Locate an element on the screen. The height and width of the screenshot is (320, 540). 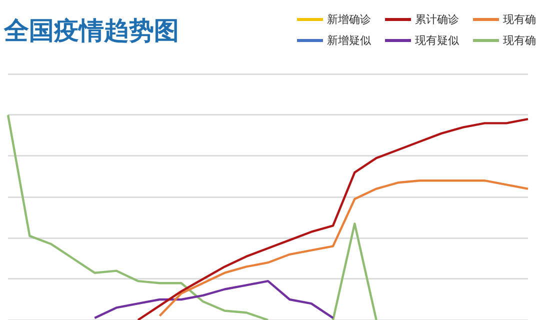
legend-label: 新增疑似 is located at coordinates (348, 40).